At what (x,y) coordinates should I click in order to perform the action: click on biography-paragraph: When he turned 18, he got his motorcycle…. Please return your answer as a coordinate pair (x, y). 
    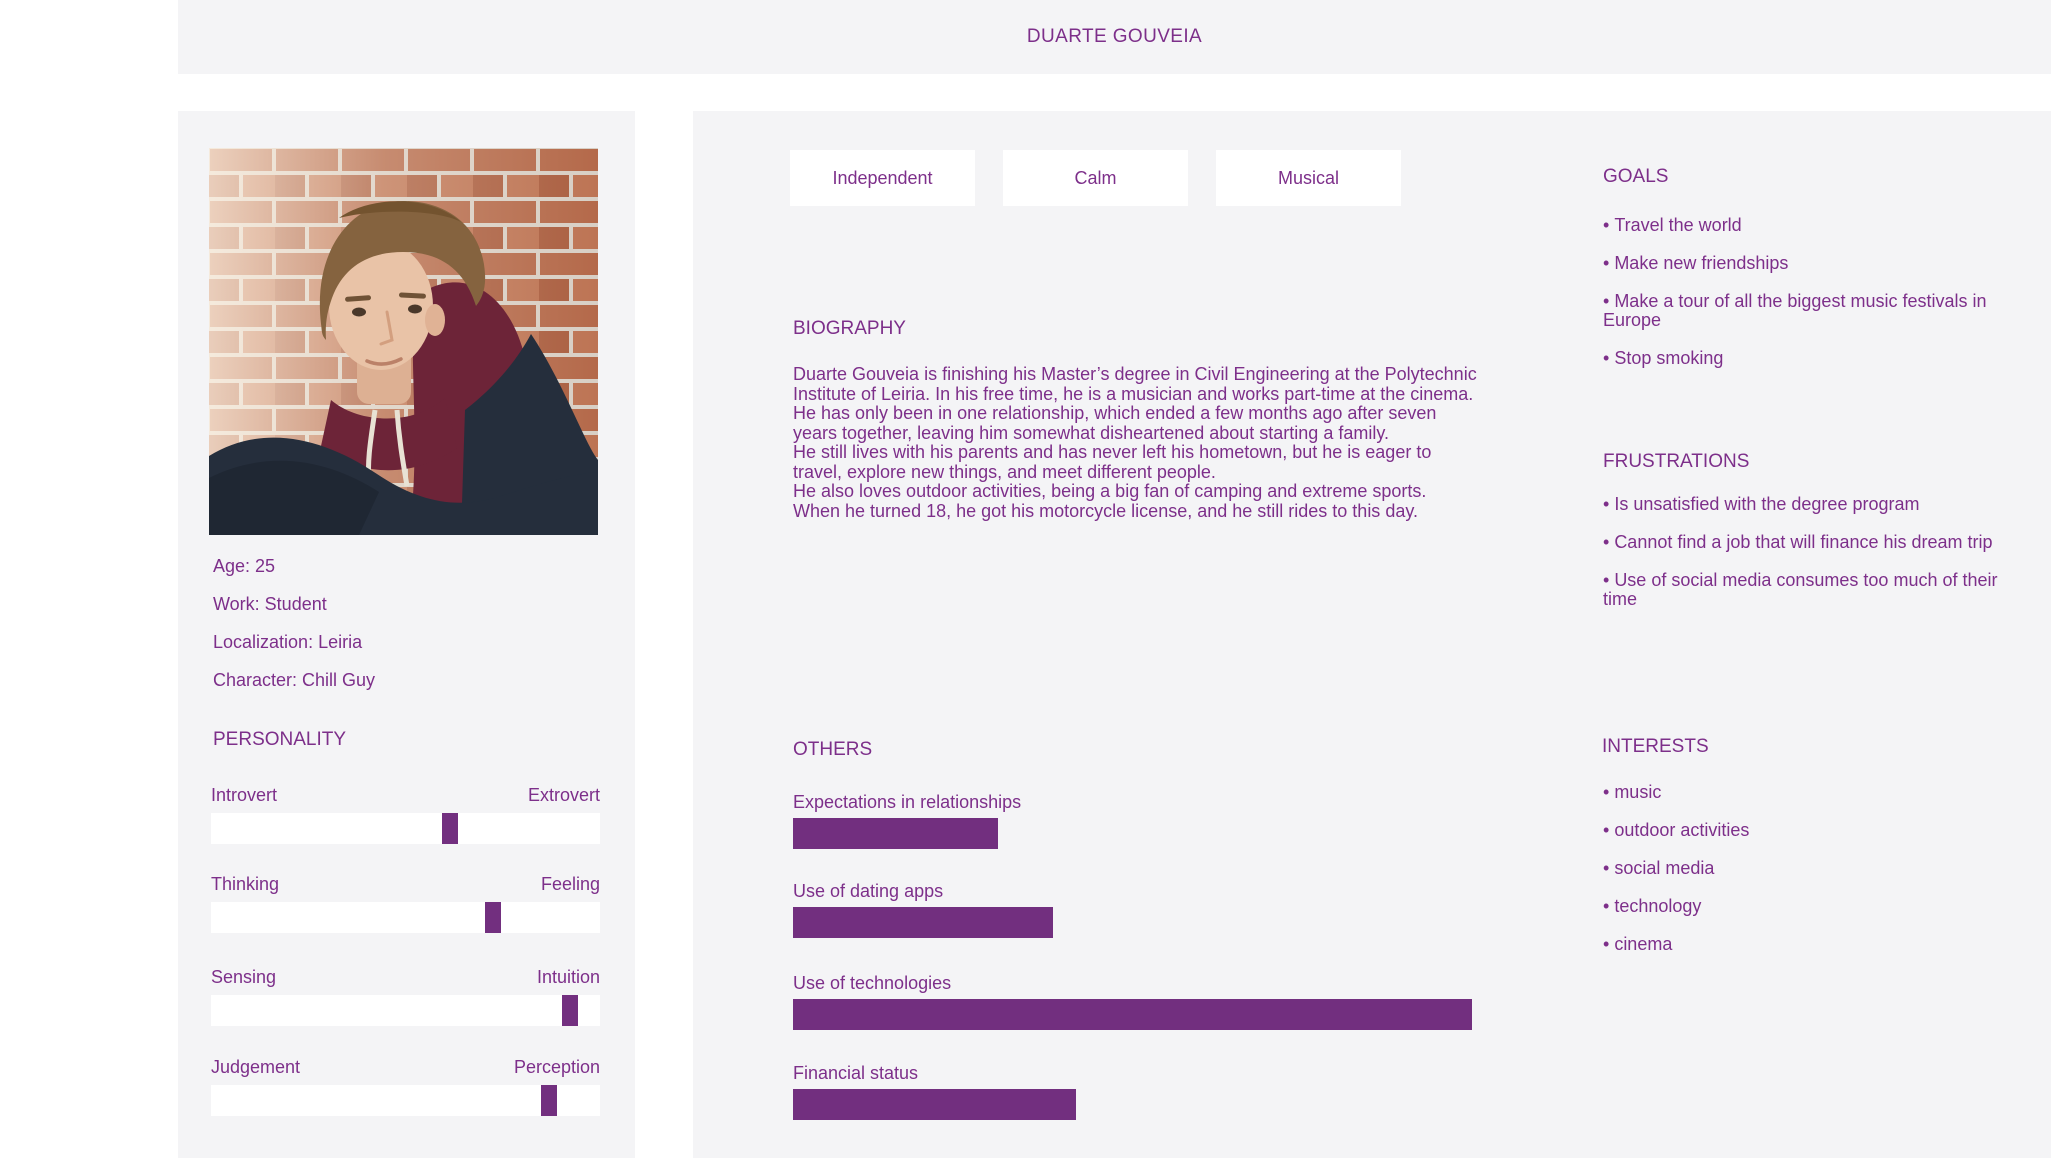
    Looking at the image, I should click on (1105, 510).